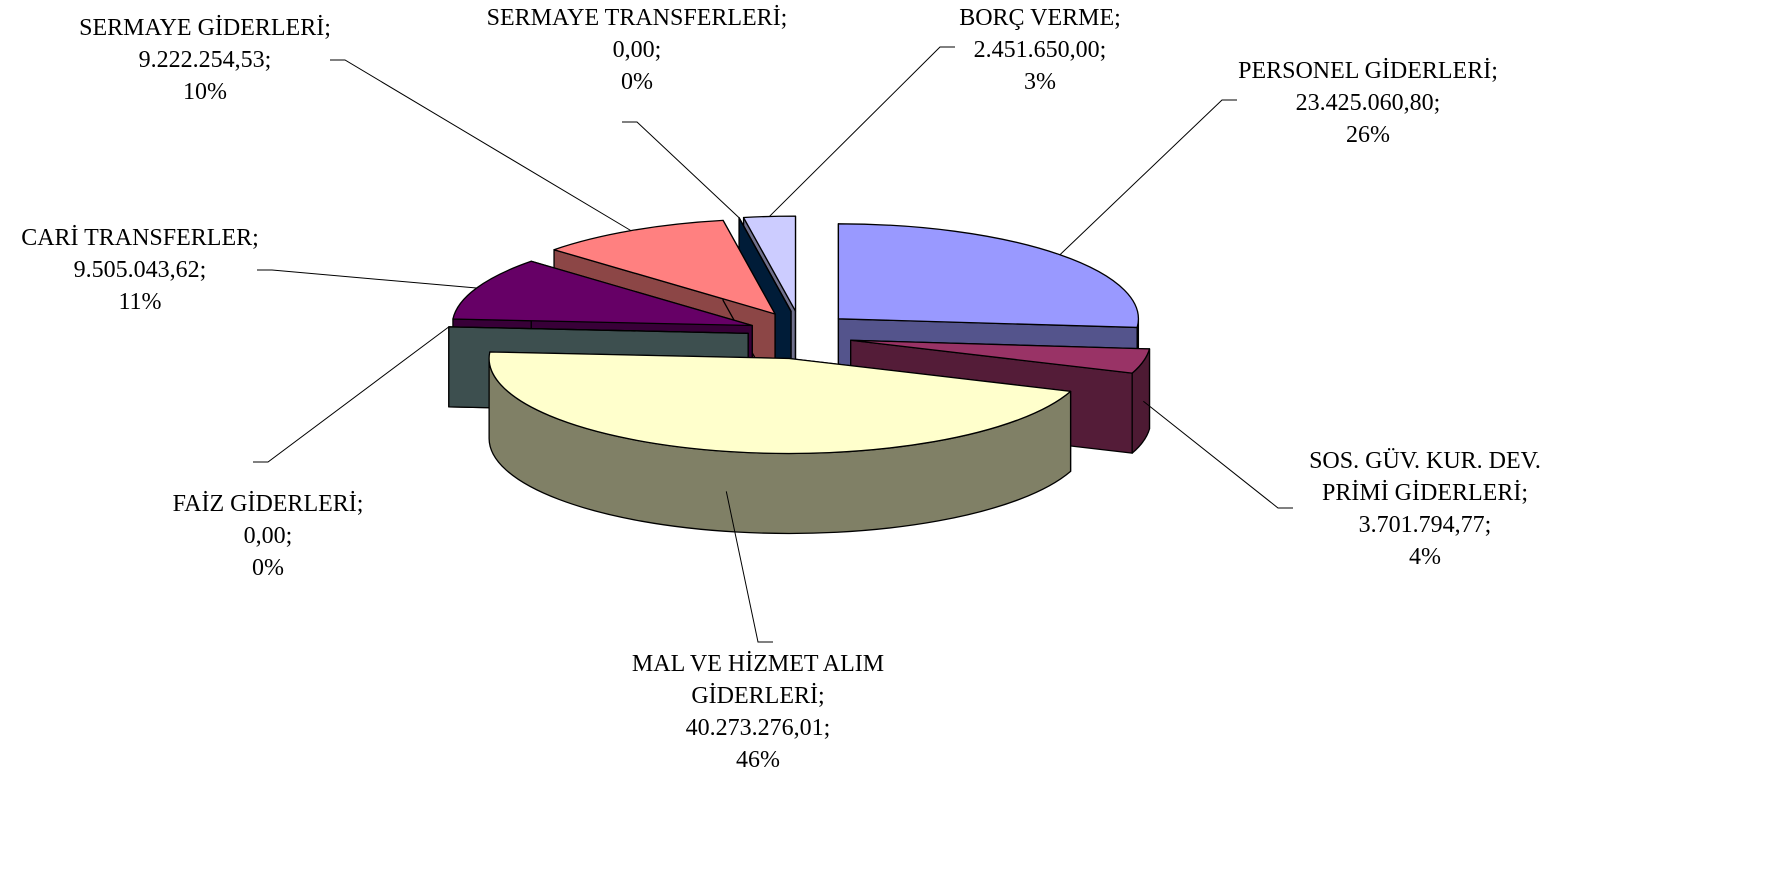 Image resolution: width=1776 pixels, height=881 pixels. I want to click on label-line: BORÇ VERME;, so click(1040, 18).